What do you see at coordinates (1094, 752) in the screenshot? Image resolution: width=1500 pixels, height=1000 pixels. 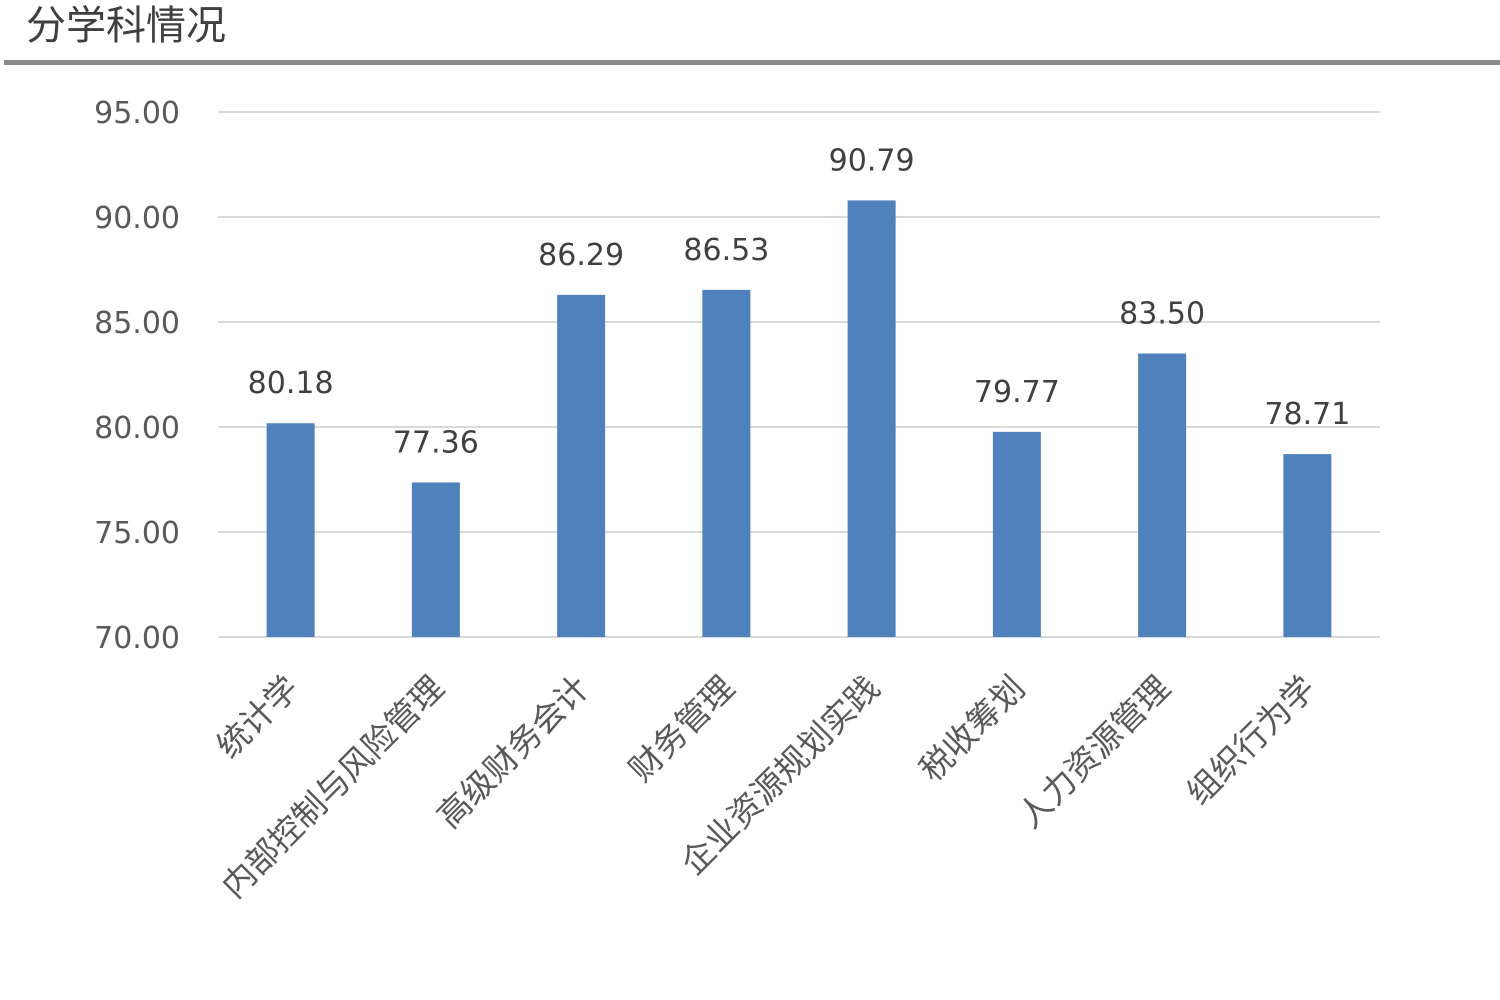 I see `category-label: 人力资源管理` at bounding box center [1094, 752].